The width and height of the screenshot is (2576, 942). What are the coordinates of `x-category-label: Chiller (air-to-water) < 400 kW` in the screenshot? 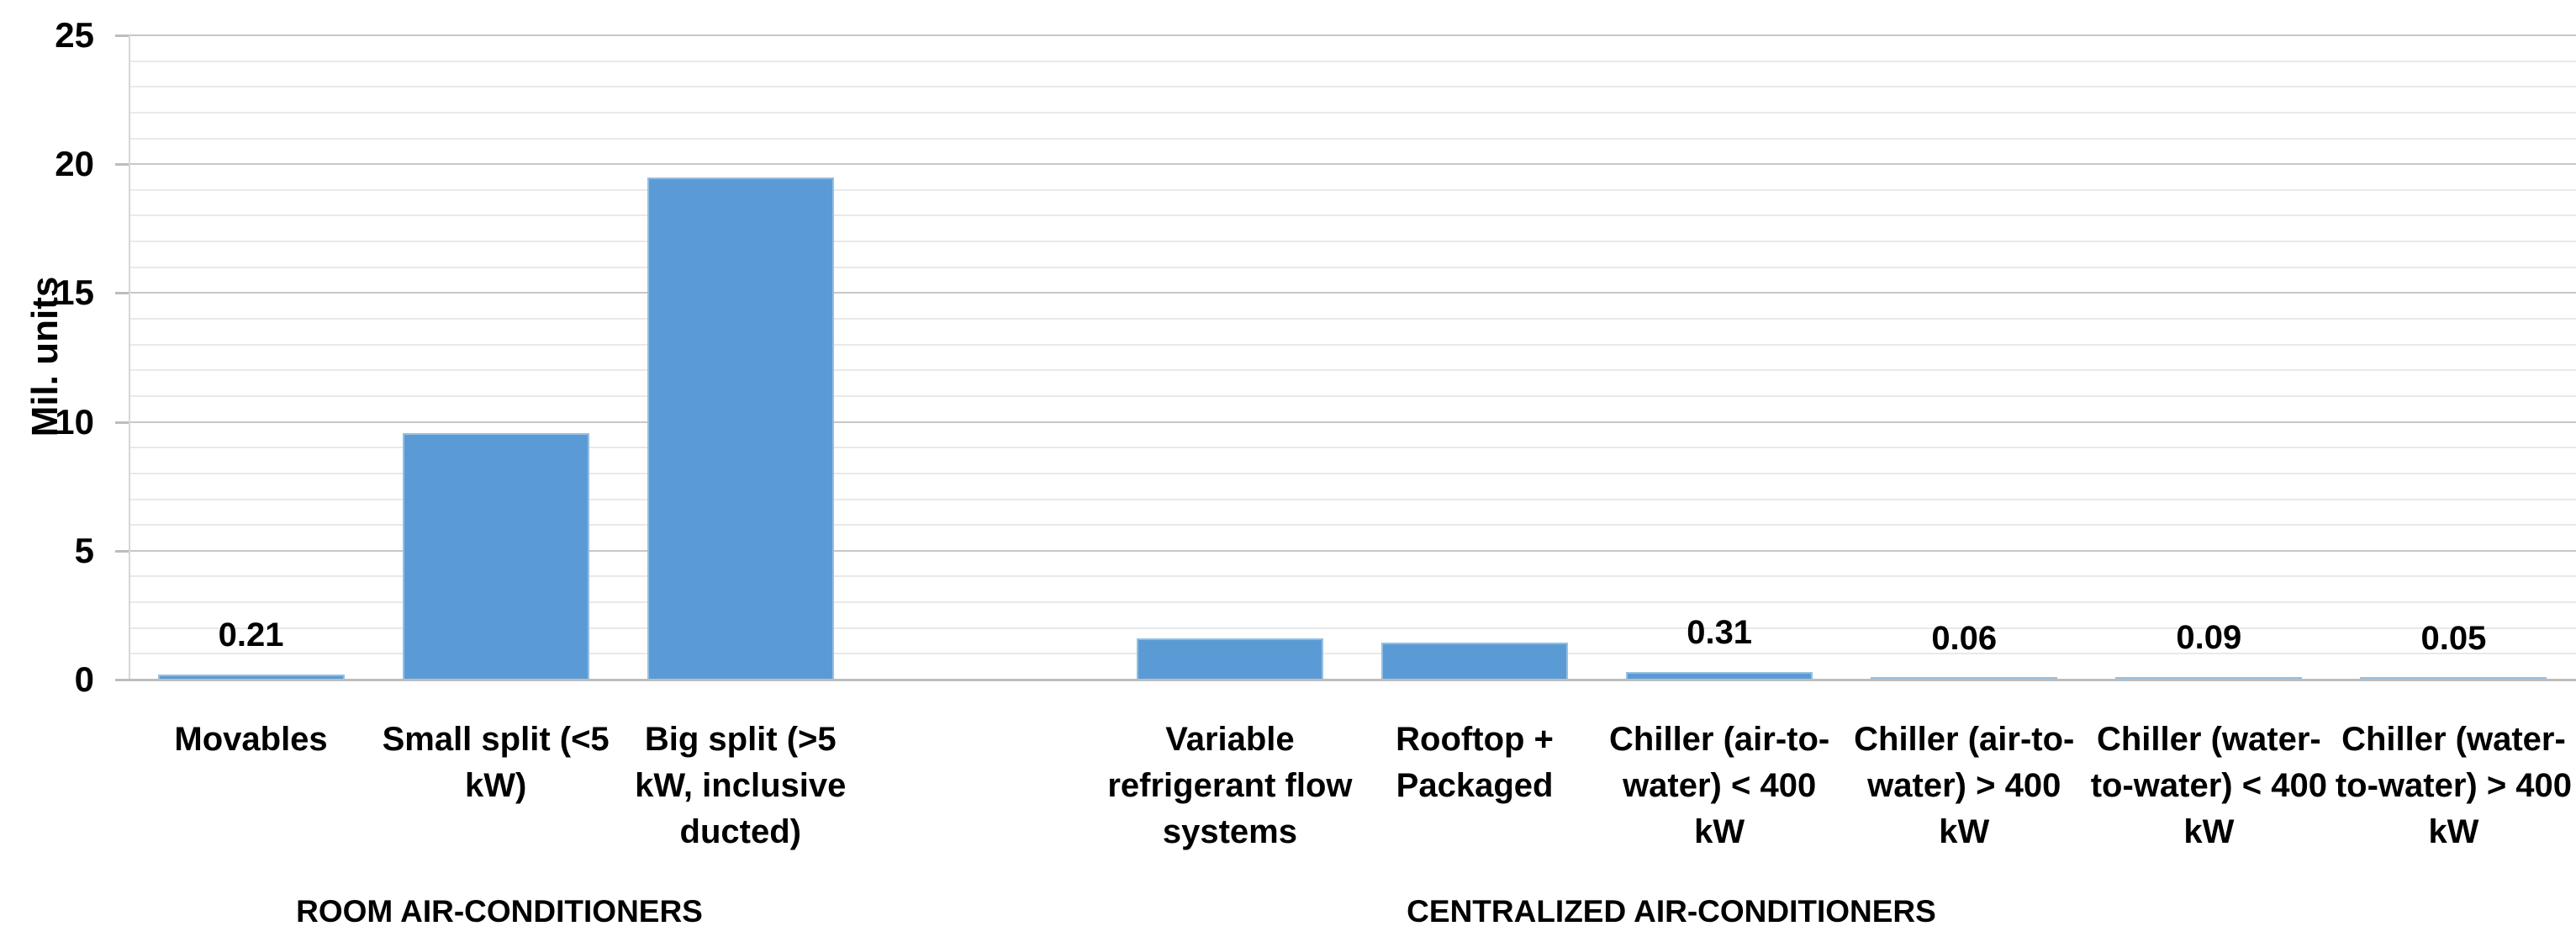 It's located at (1719, 786).